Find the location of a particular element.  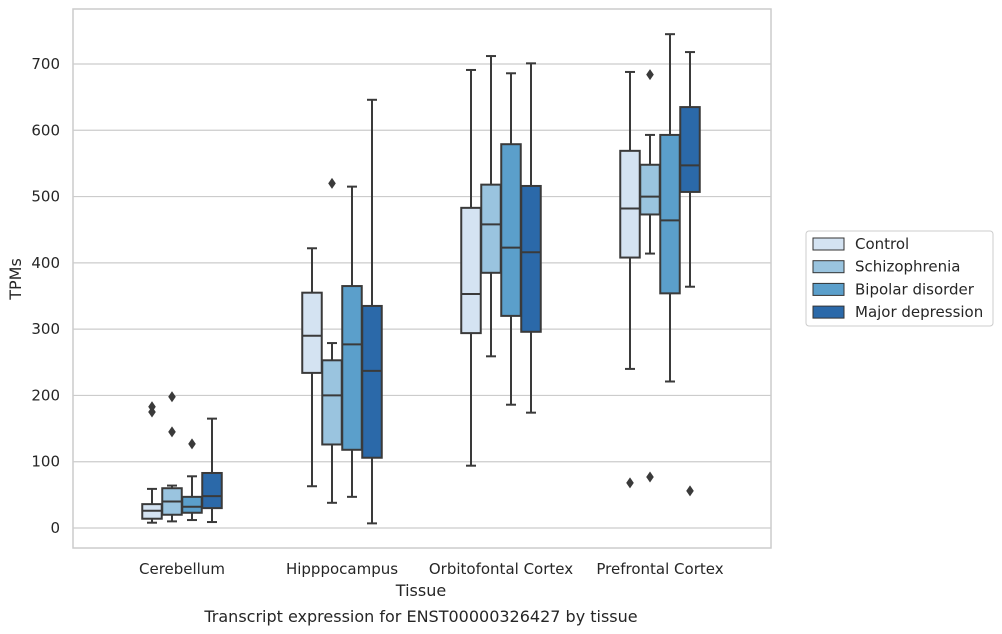

y-axis-label: TPMs is located at coordinates (15, 279).